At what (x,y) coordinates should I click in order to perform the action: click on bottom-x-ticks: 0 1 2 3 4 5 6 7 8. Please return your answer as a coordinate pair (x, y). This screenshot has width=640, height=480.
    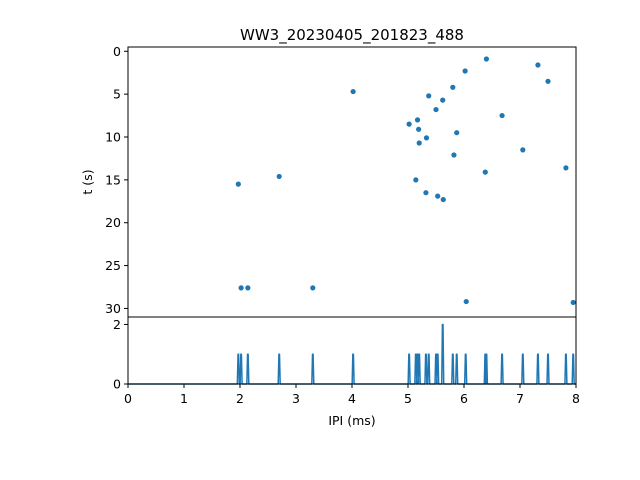
    Looking at the image, I should click on (352, 395).